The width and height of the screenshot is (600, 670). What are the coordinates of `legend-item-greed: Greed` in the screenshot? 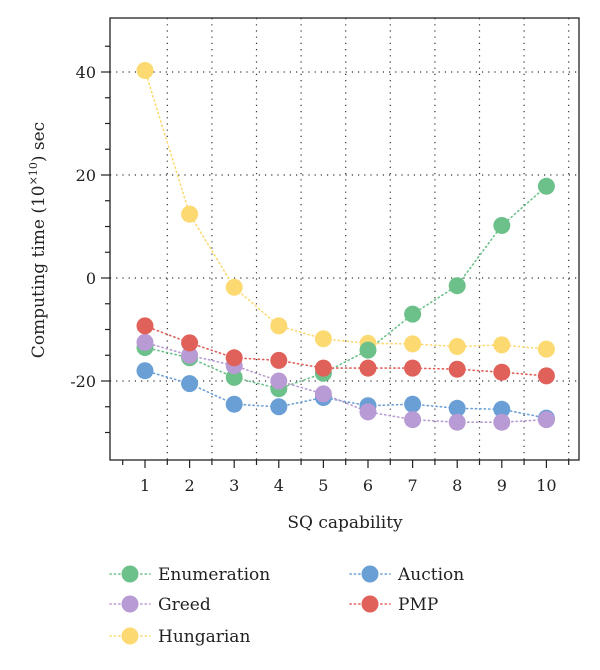 It's located at (160, 605).